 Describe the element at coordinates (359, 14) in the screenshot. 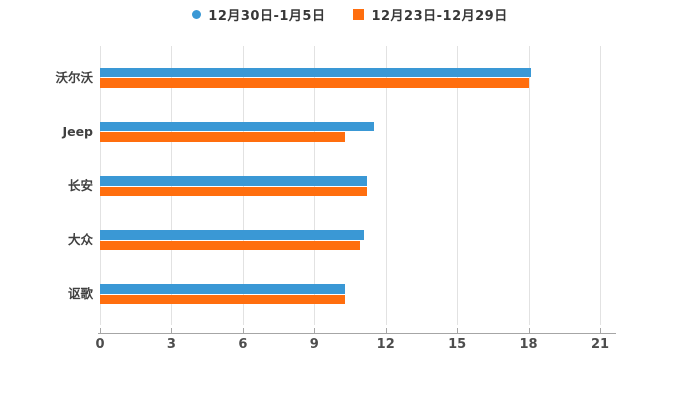

I see `legend-square-marker-icon` at that location.